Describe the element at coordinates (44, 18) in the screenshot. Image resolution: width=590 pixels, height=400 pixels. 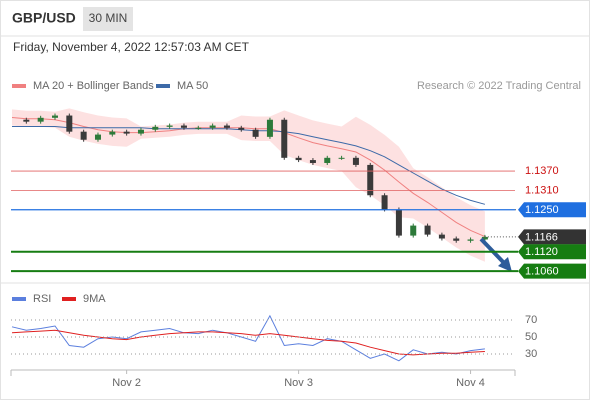
I see `symbol: GBP/USD` at that location.